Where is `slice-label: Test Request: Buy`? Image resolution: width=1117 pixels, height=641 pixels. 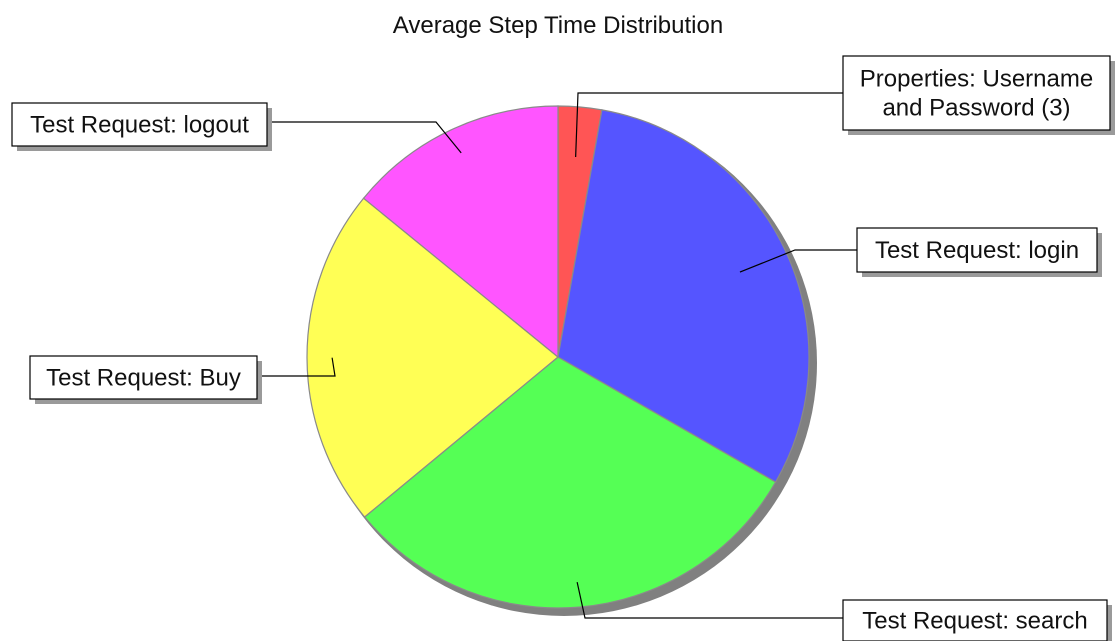 slice-label: Test Request: Buy is located at coordinates (182, 379).